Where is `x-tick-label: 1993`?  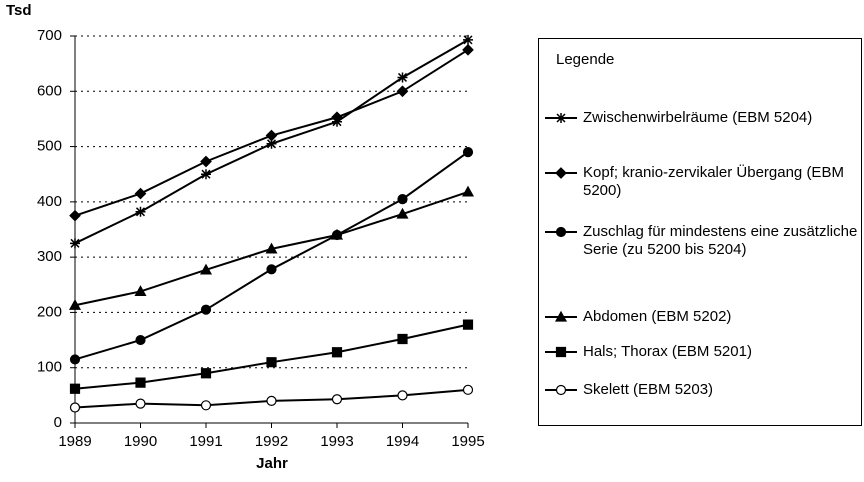
x-tick-label: 1993 is located at coordinates (336, 441).